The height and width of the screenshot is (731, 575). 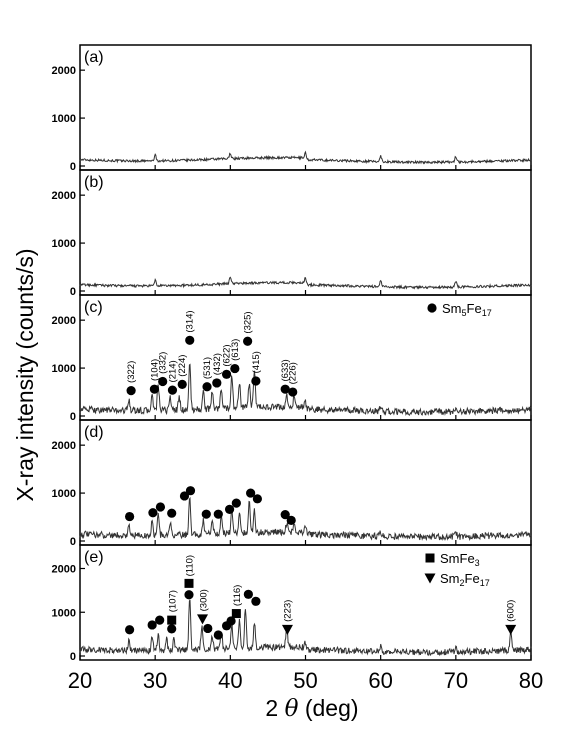 What do you see at coordinates (430, 578) in the screenshot?
I see `legend-marker-triangle` at bounding box center [430, 578].